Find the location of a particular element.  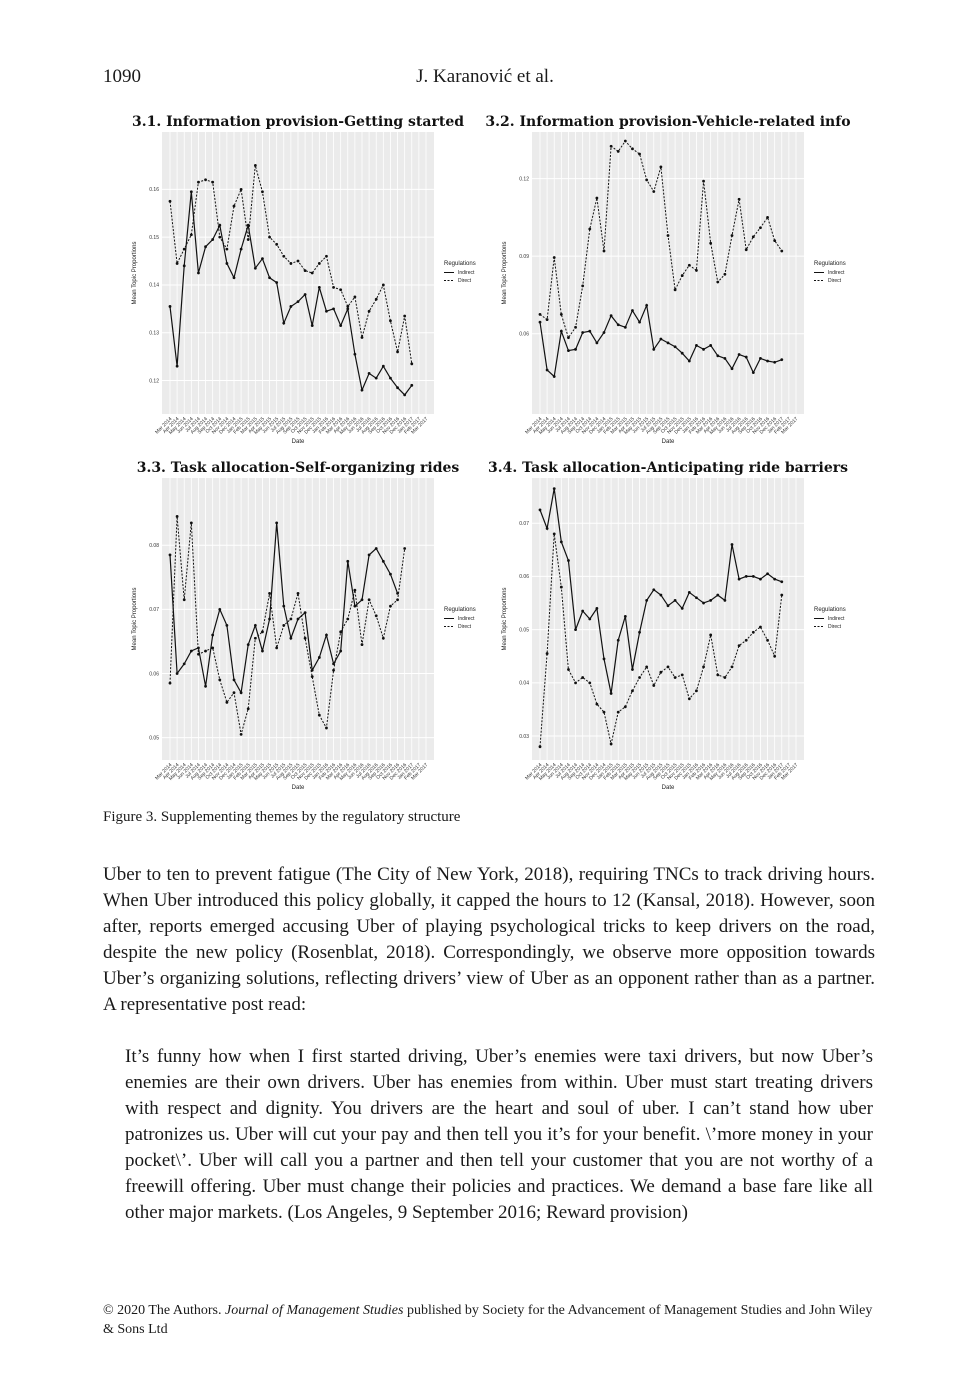

y-axis-label: Mean Topic Proportions is located at coordinates (505, 273).